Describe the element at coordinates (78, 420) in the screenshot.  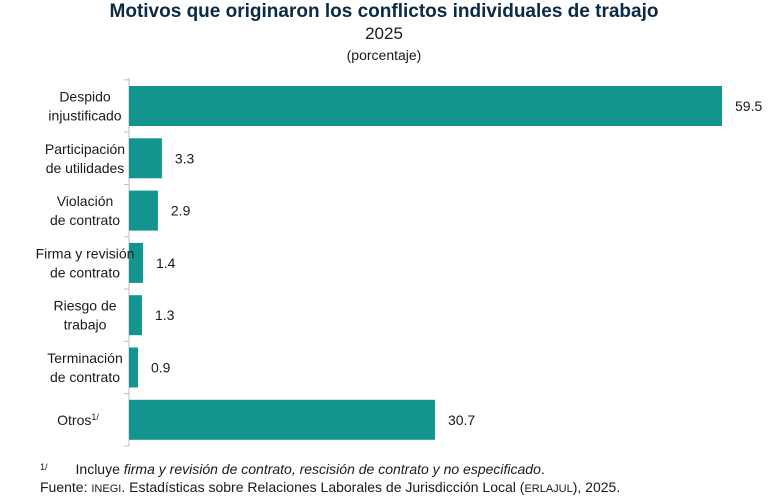
I see `category-label: Otros1/` at that location.